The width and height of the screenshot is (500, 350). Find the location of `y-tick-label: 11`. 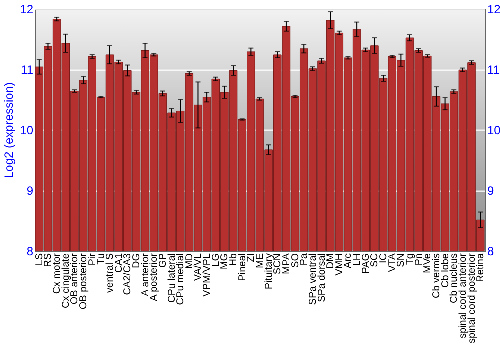

y-tick-label: 11 is located at coordinates (27, 70).